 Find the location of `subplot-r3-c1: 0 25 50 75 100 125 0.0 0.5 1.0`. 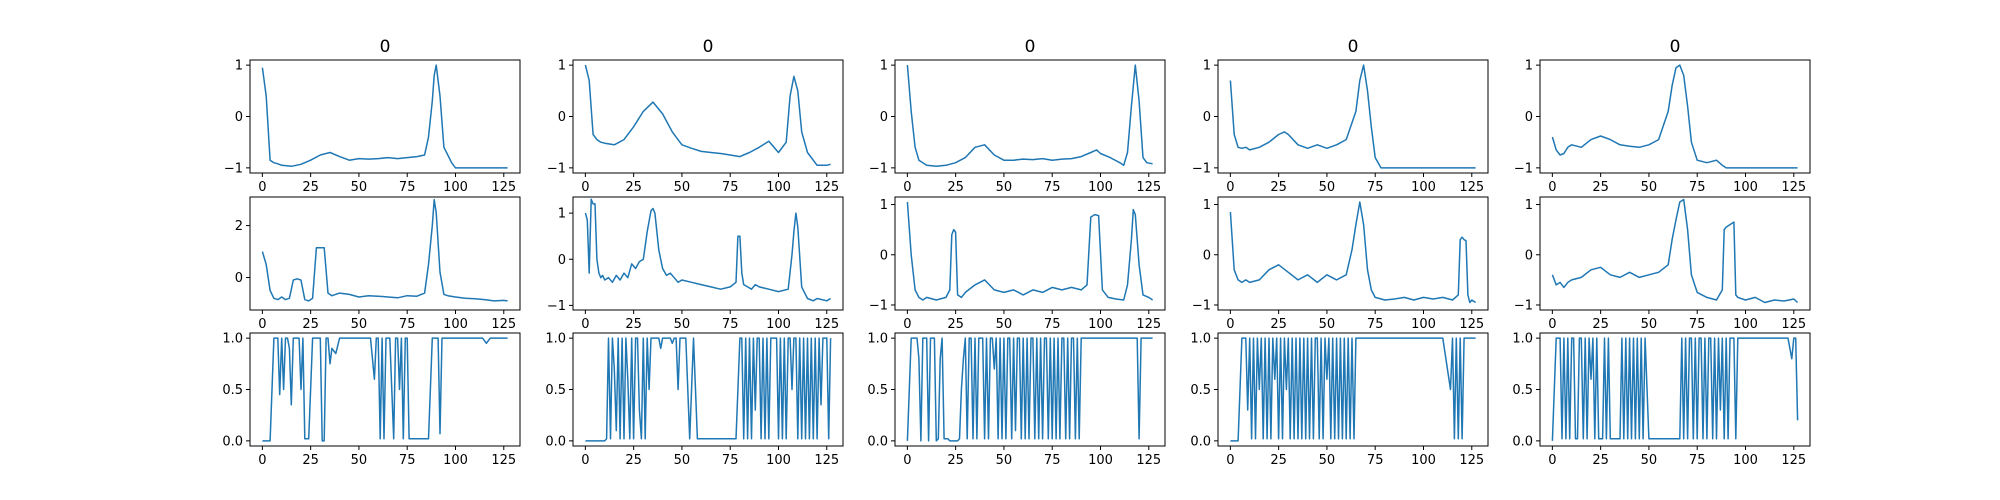

subplot-r3-c1: 0 25 50 75 100 125 0.0 0.5 1.0 is located at coordinates (371, 400).